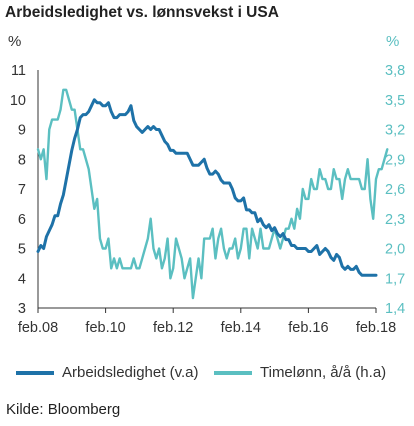  I want to click on x-tick-label: feb.12, so click(173, 328).